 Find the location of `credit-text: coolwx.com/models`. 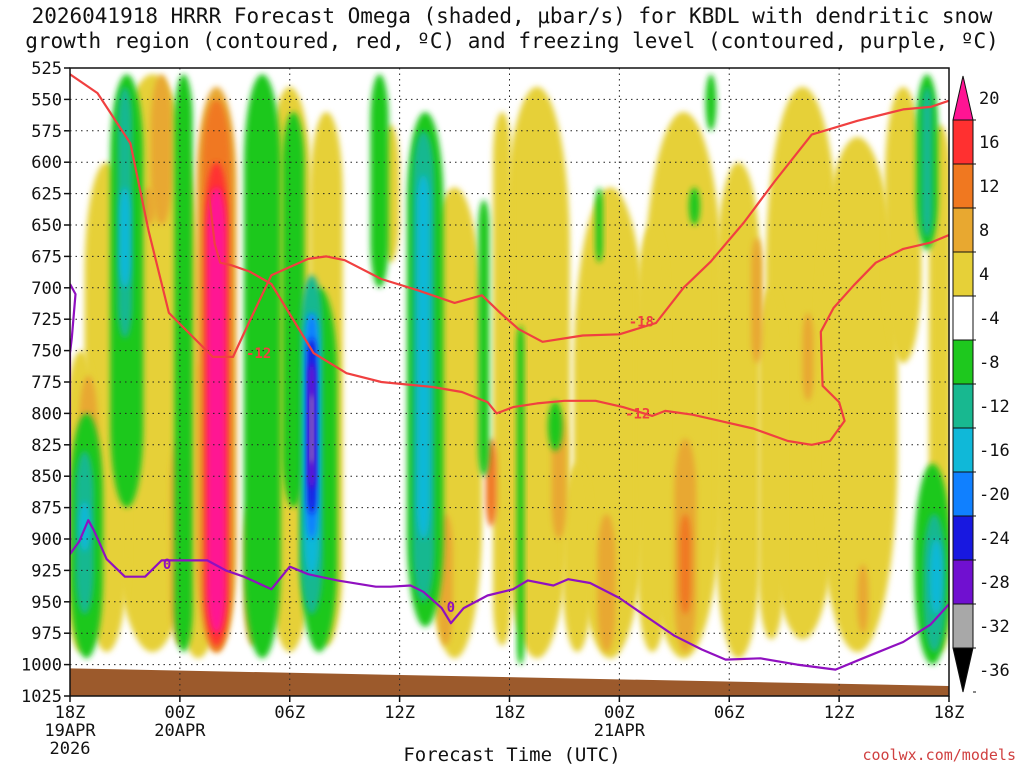

credit-text: coolwx.com/models is located at coordinates (939, 755).